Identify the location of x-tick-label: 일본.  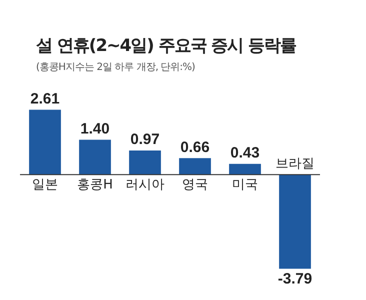
(45, 184).